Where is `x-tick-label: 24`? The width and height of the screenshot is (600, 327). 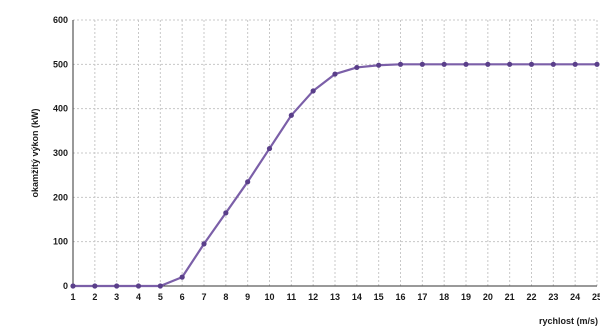 x-tick-label: 24 is located at coordinates (575, 297).